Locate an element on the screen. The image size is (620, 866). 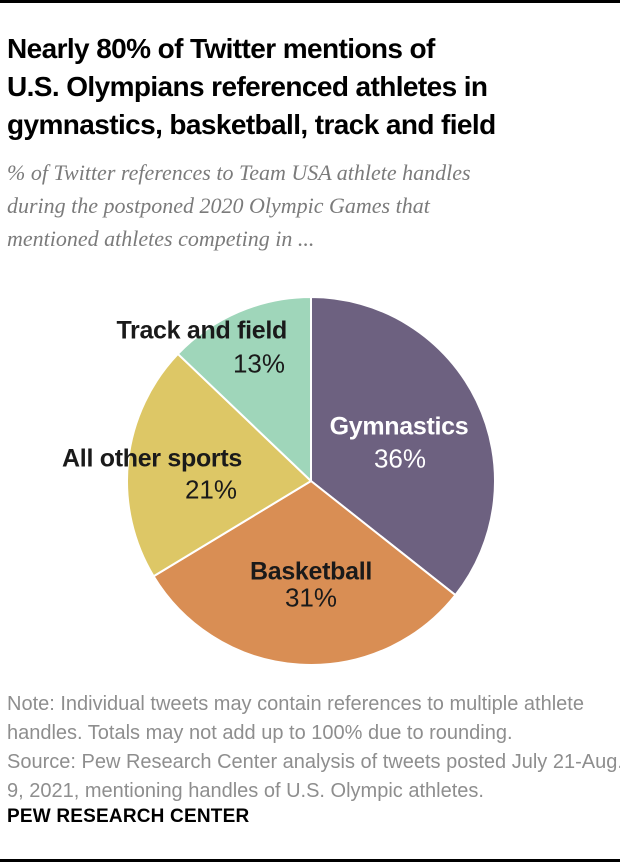
slice-value-track-and-field: 13% is located at coordinates (258, 363).